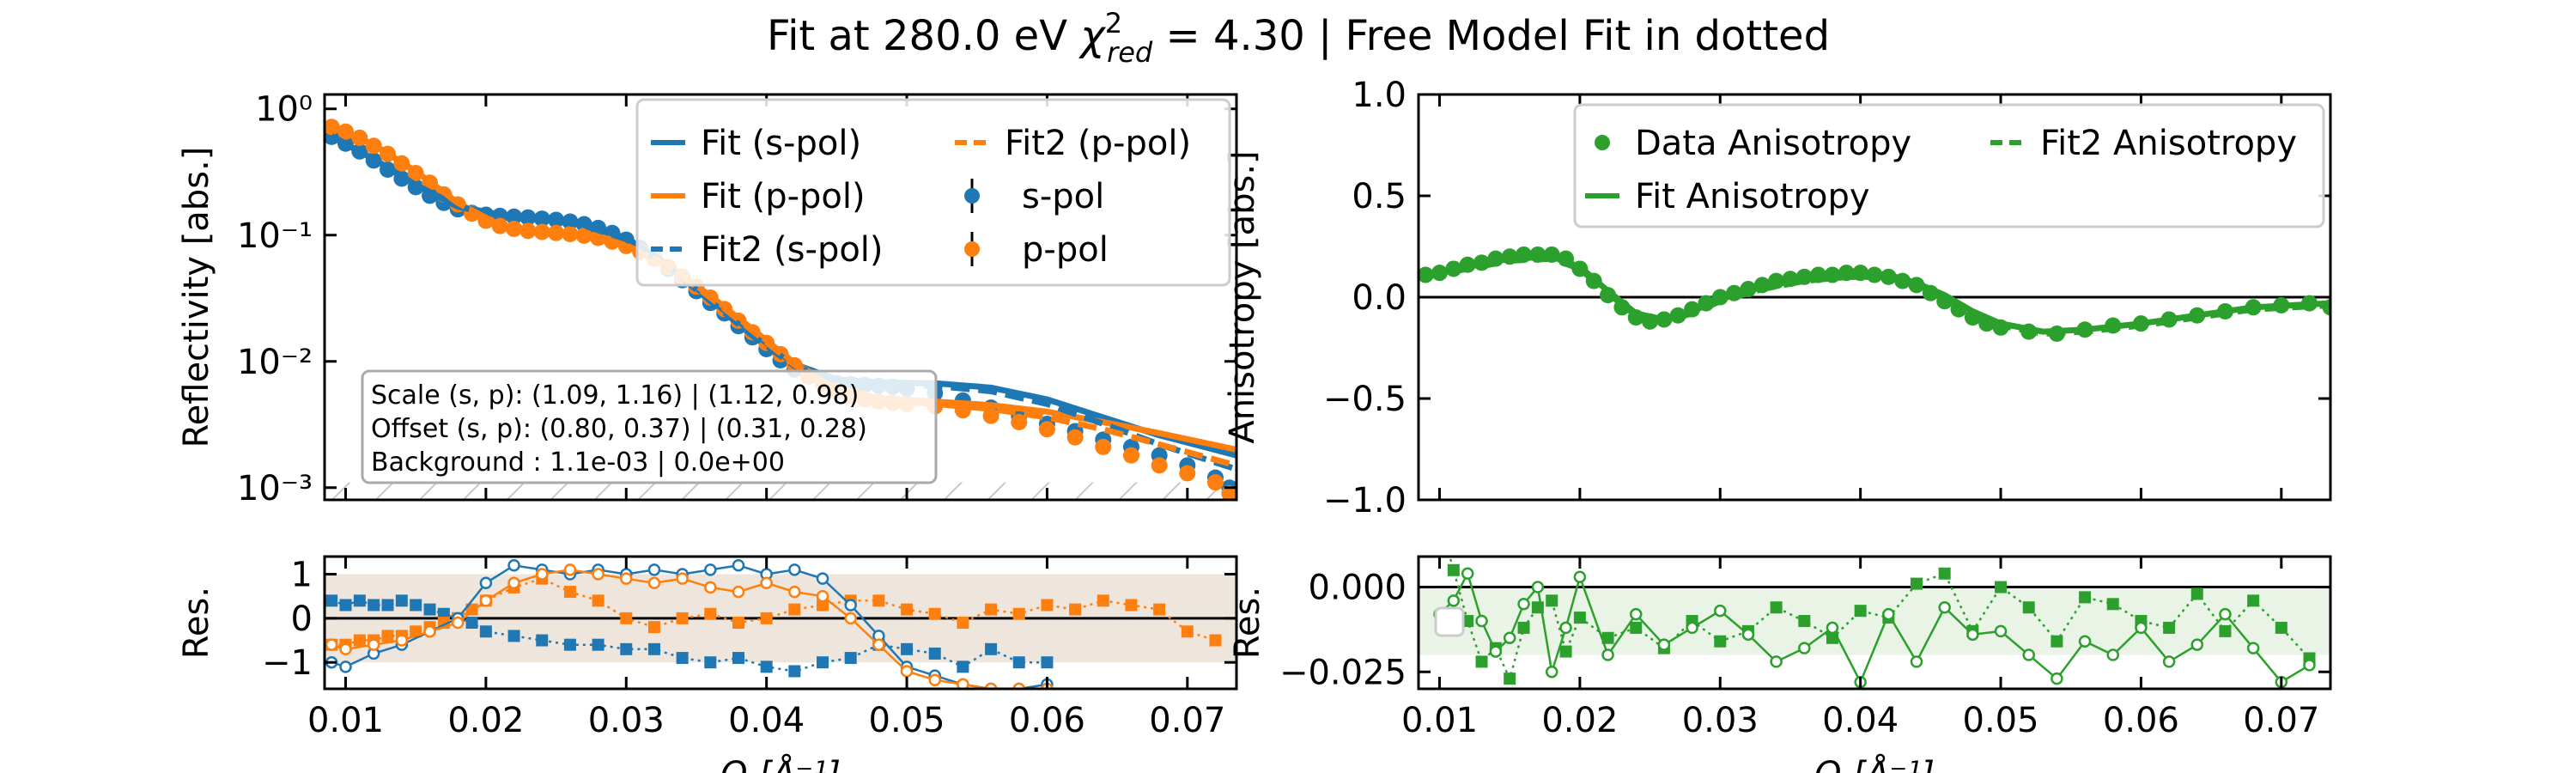  Describe the element at coordinates (1773, 143) in the screenshot. I see `legend-label-data-anisotropy: Data Anisotropy` at that location.